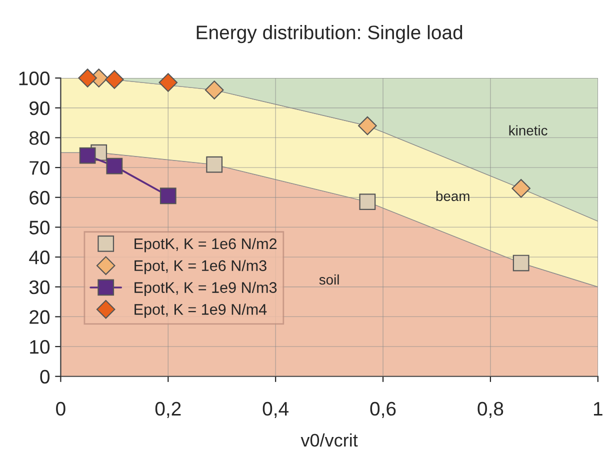 The width and height of the screenshot is (607, 459). What do you see at coordinates (528, 130) in the screenshot?
I see `series-label: kinetic` at bounding box center [528, 130].